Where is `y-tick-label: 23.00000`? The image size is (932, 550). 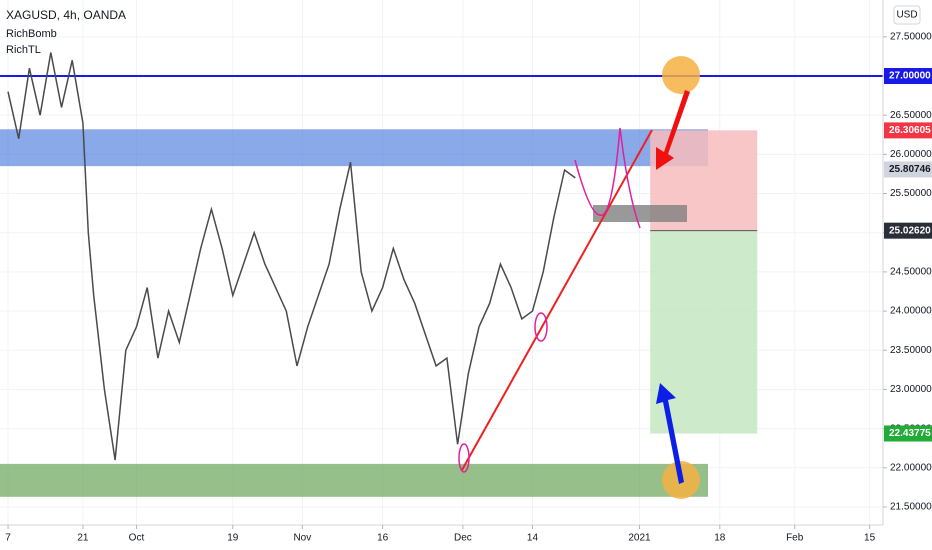
y-tick-label: 23.00000 is located at coordinates (911, 389).